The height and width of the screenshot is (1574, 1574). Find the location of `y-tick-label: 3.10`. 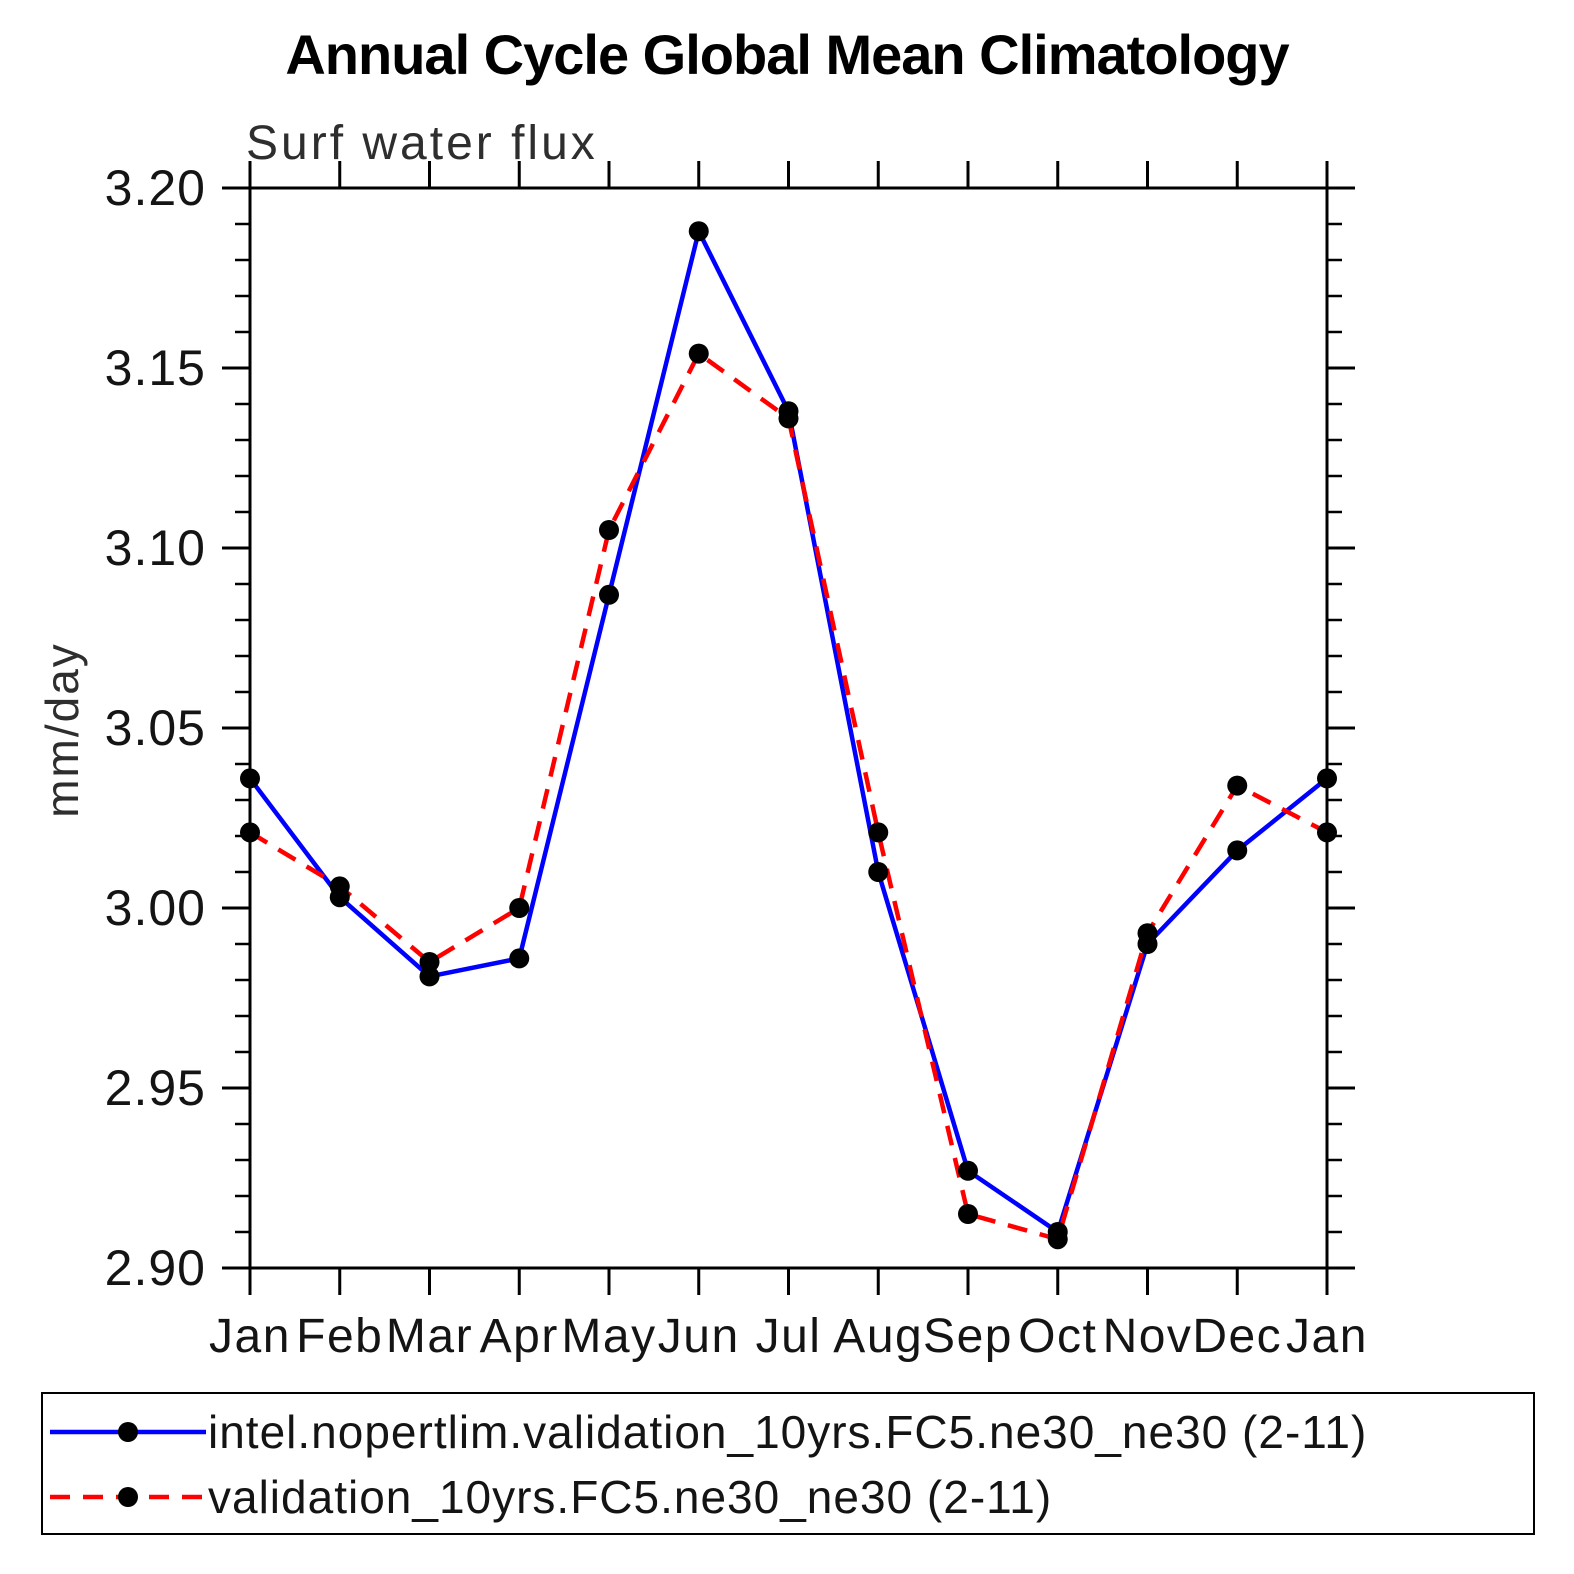

y-tick-label: 3.10 is located at coordinates (155, 548).